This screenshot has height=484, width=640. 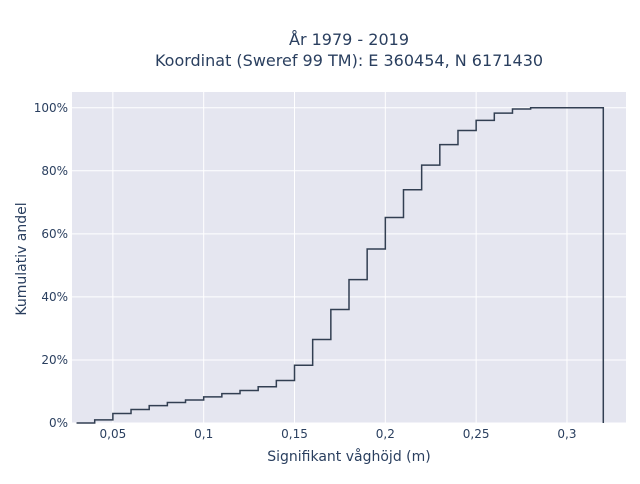 What do you see at coordinates (294, 434) in the screenshot?
I see `x-tick-label: 0,15` at bounding box center [294, 434].